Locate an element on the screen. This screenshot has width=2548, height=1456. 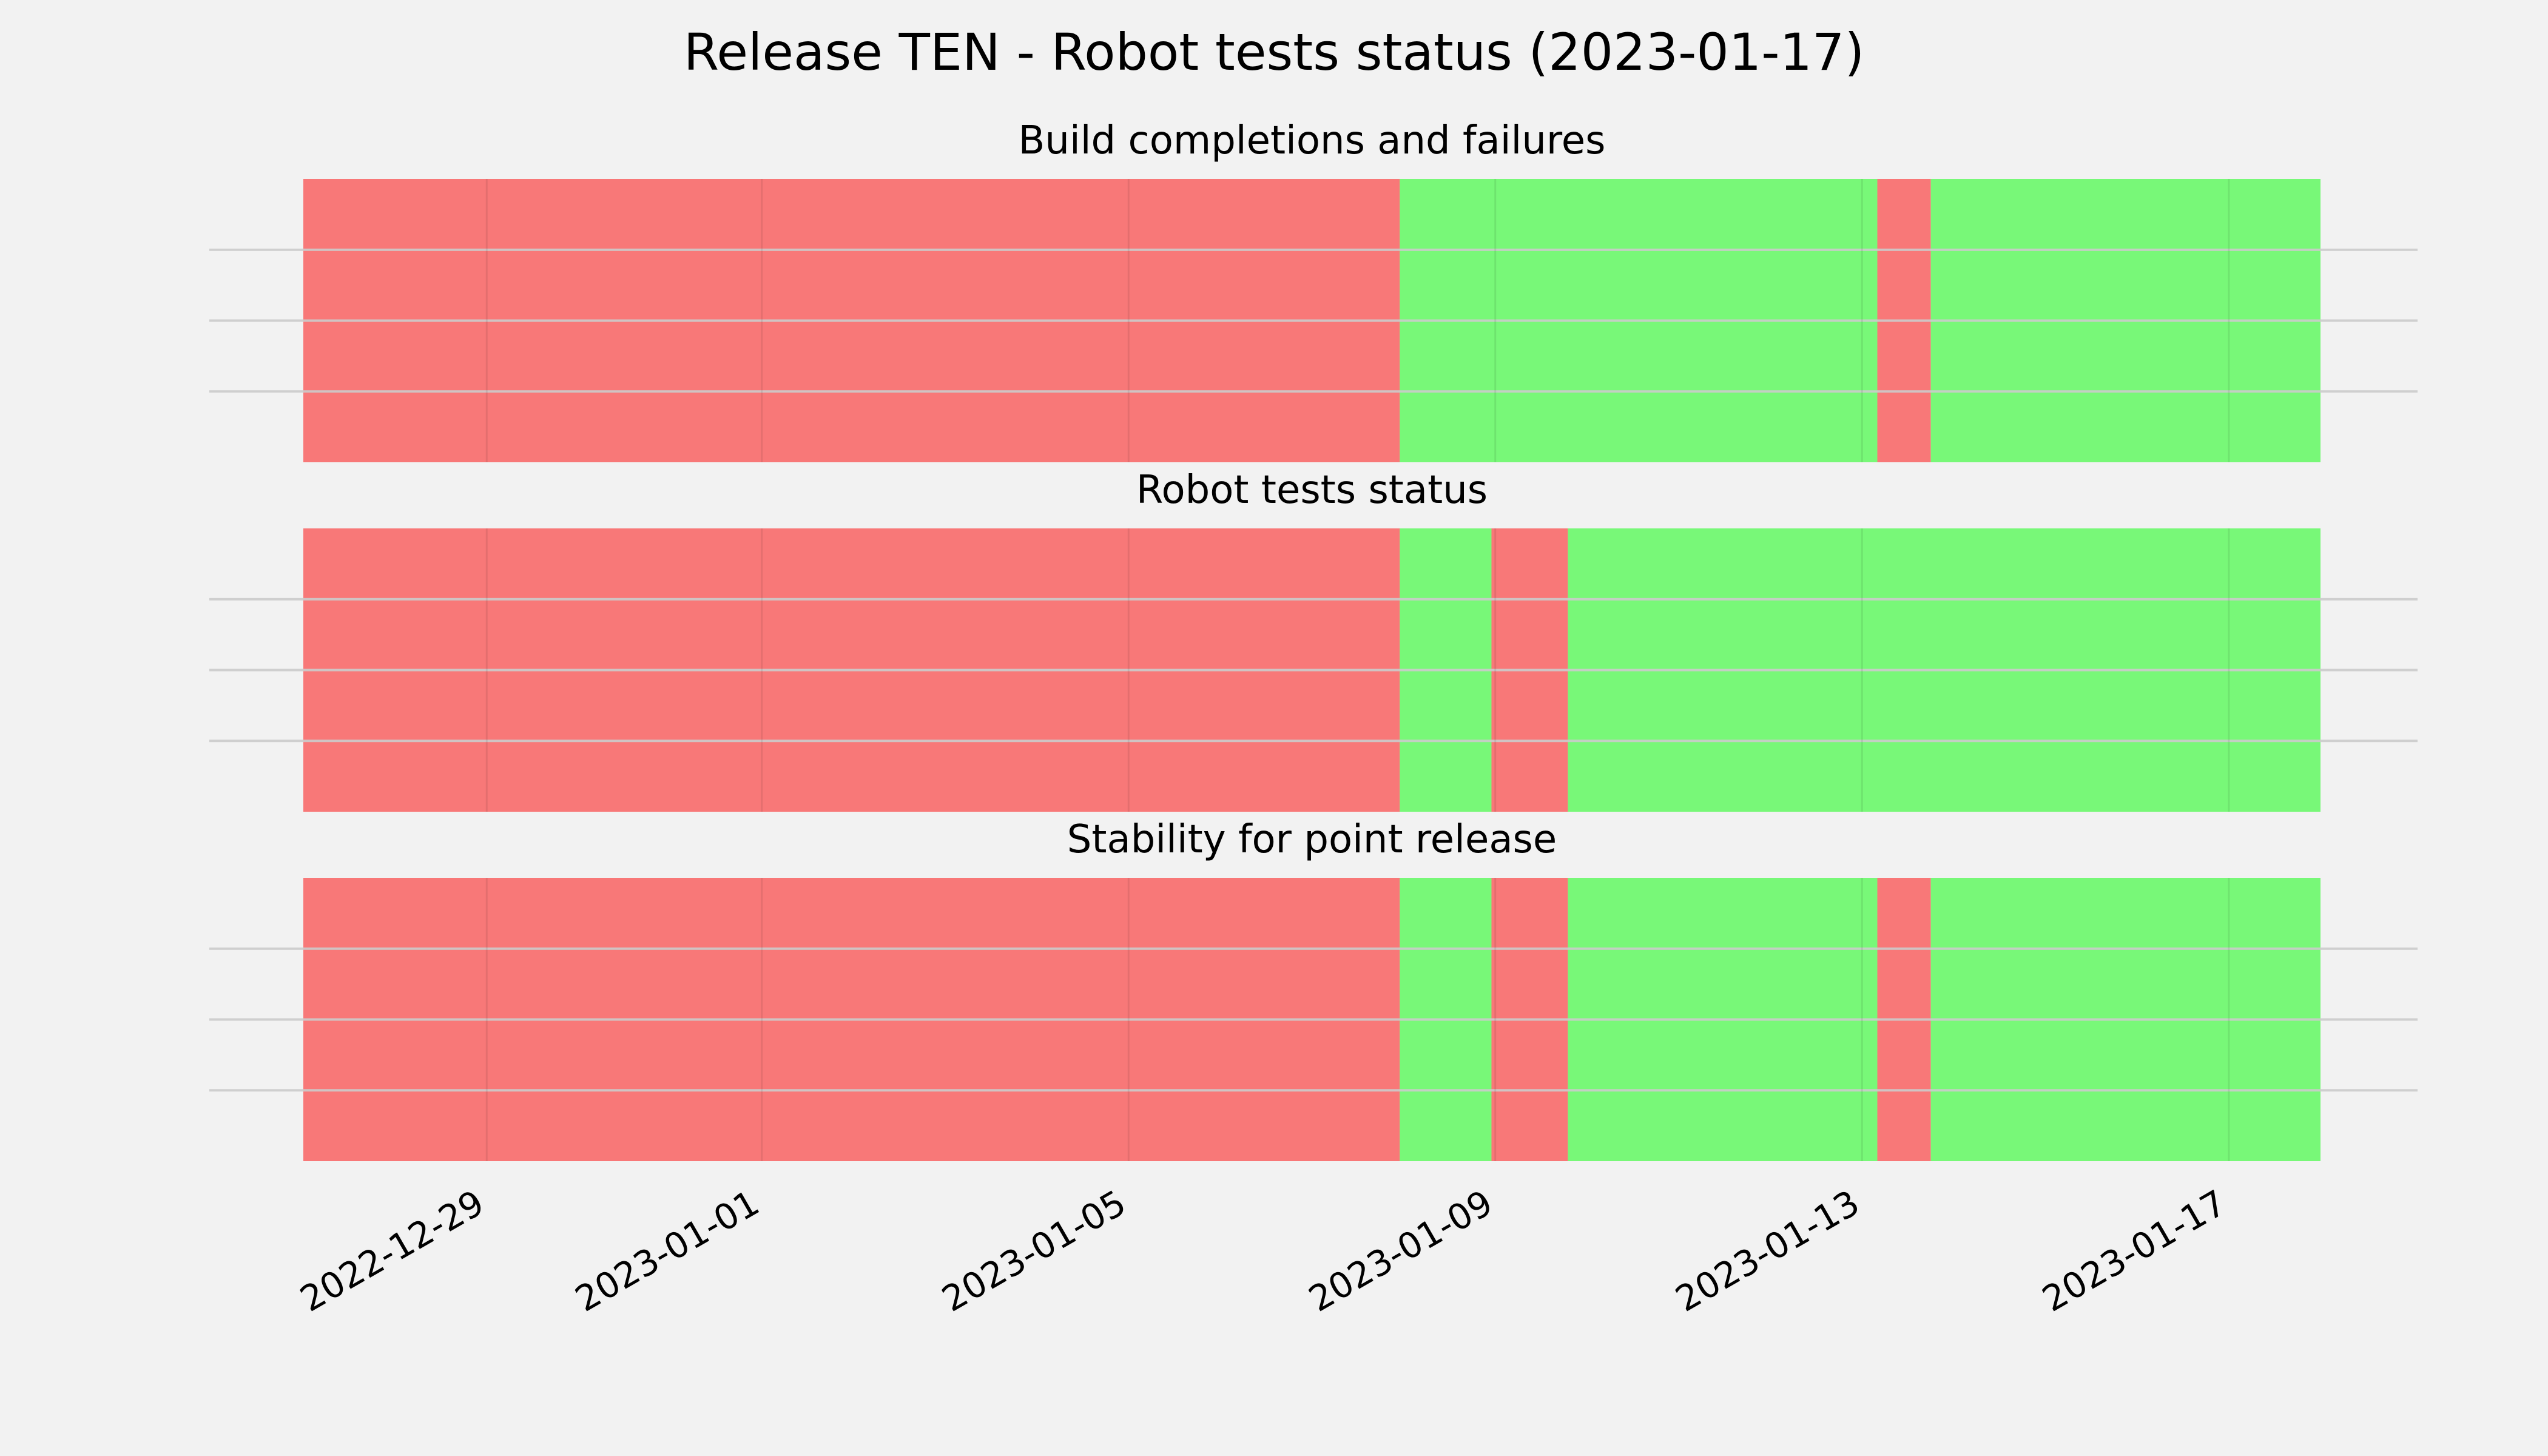
panel-title: Build completions and failures is located at coordinates (1312, 140).